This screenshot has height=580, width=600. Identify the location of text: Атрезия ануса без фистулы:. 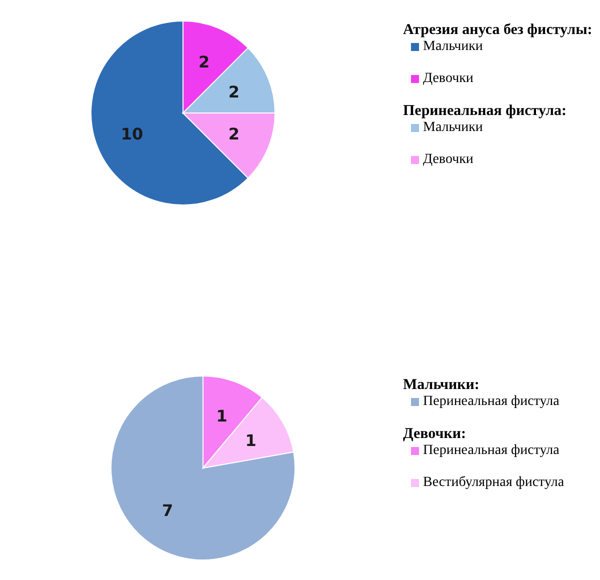
(497, 30).